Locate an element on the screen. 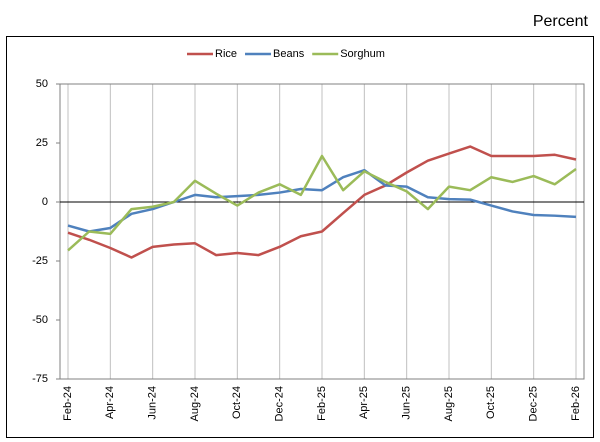 This screenshot has height=442, width=600. x-tick-label: Aug-25 is located at coordinates (449, 403).